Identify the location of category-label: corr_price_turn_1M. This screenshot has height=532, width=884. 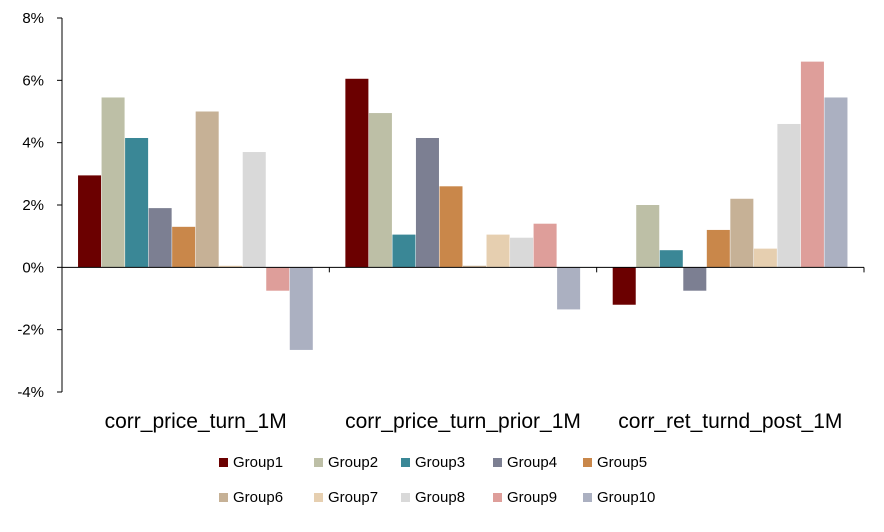
(196, 421).